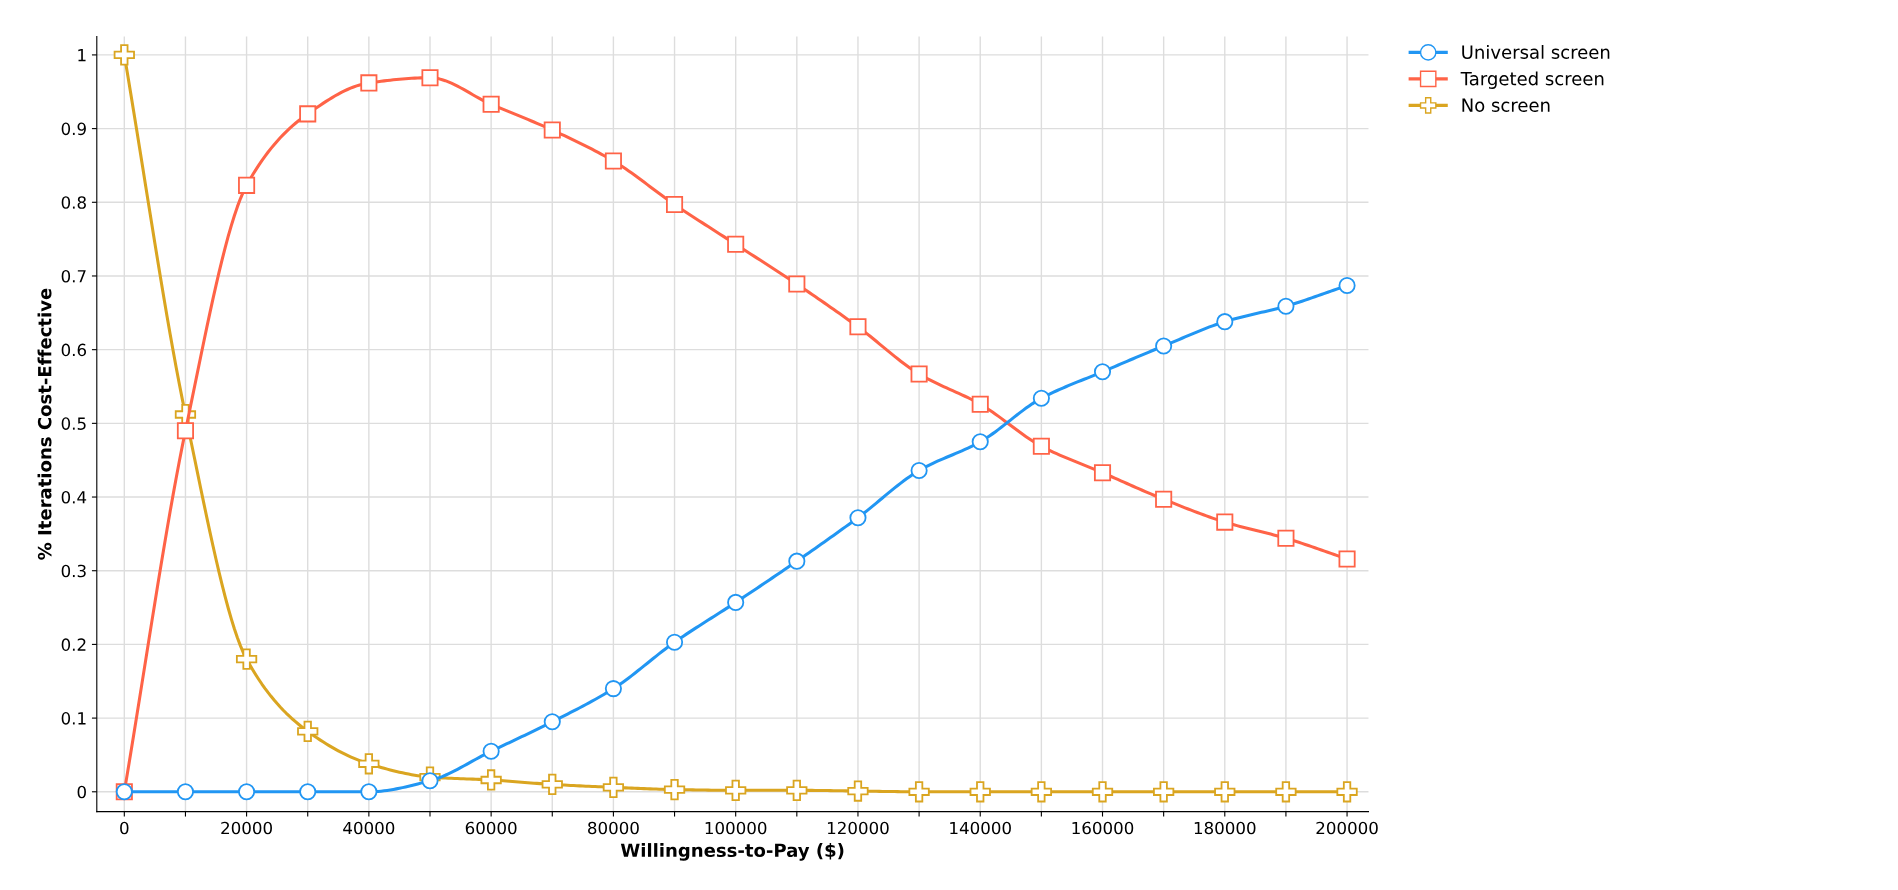 The image size is (1898, 890). Describe the element at coordinates (491, 828) in the screenshot. I see `x-tick-label: 60000` at that location.